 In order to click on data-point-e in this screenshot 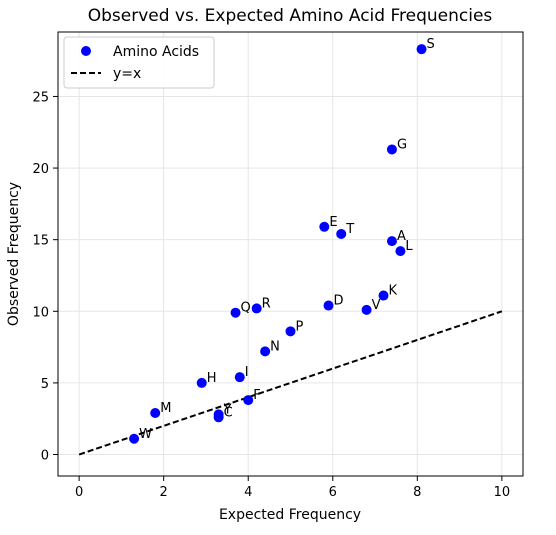, I will do `click(324, 226)`.